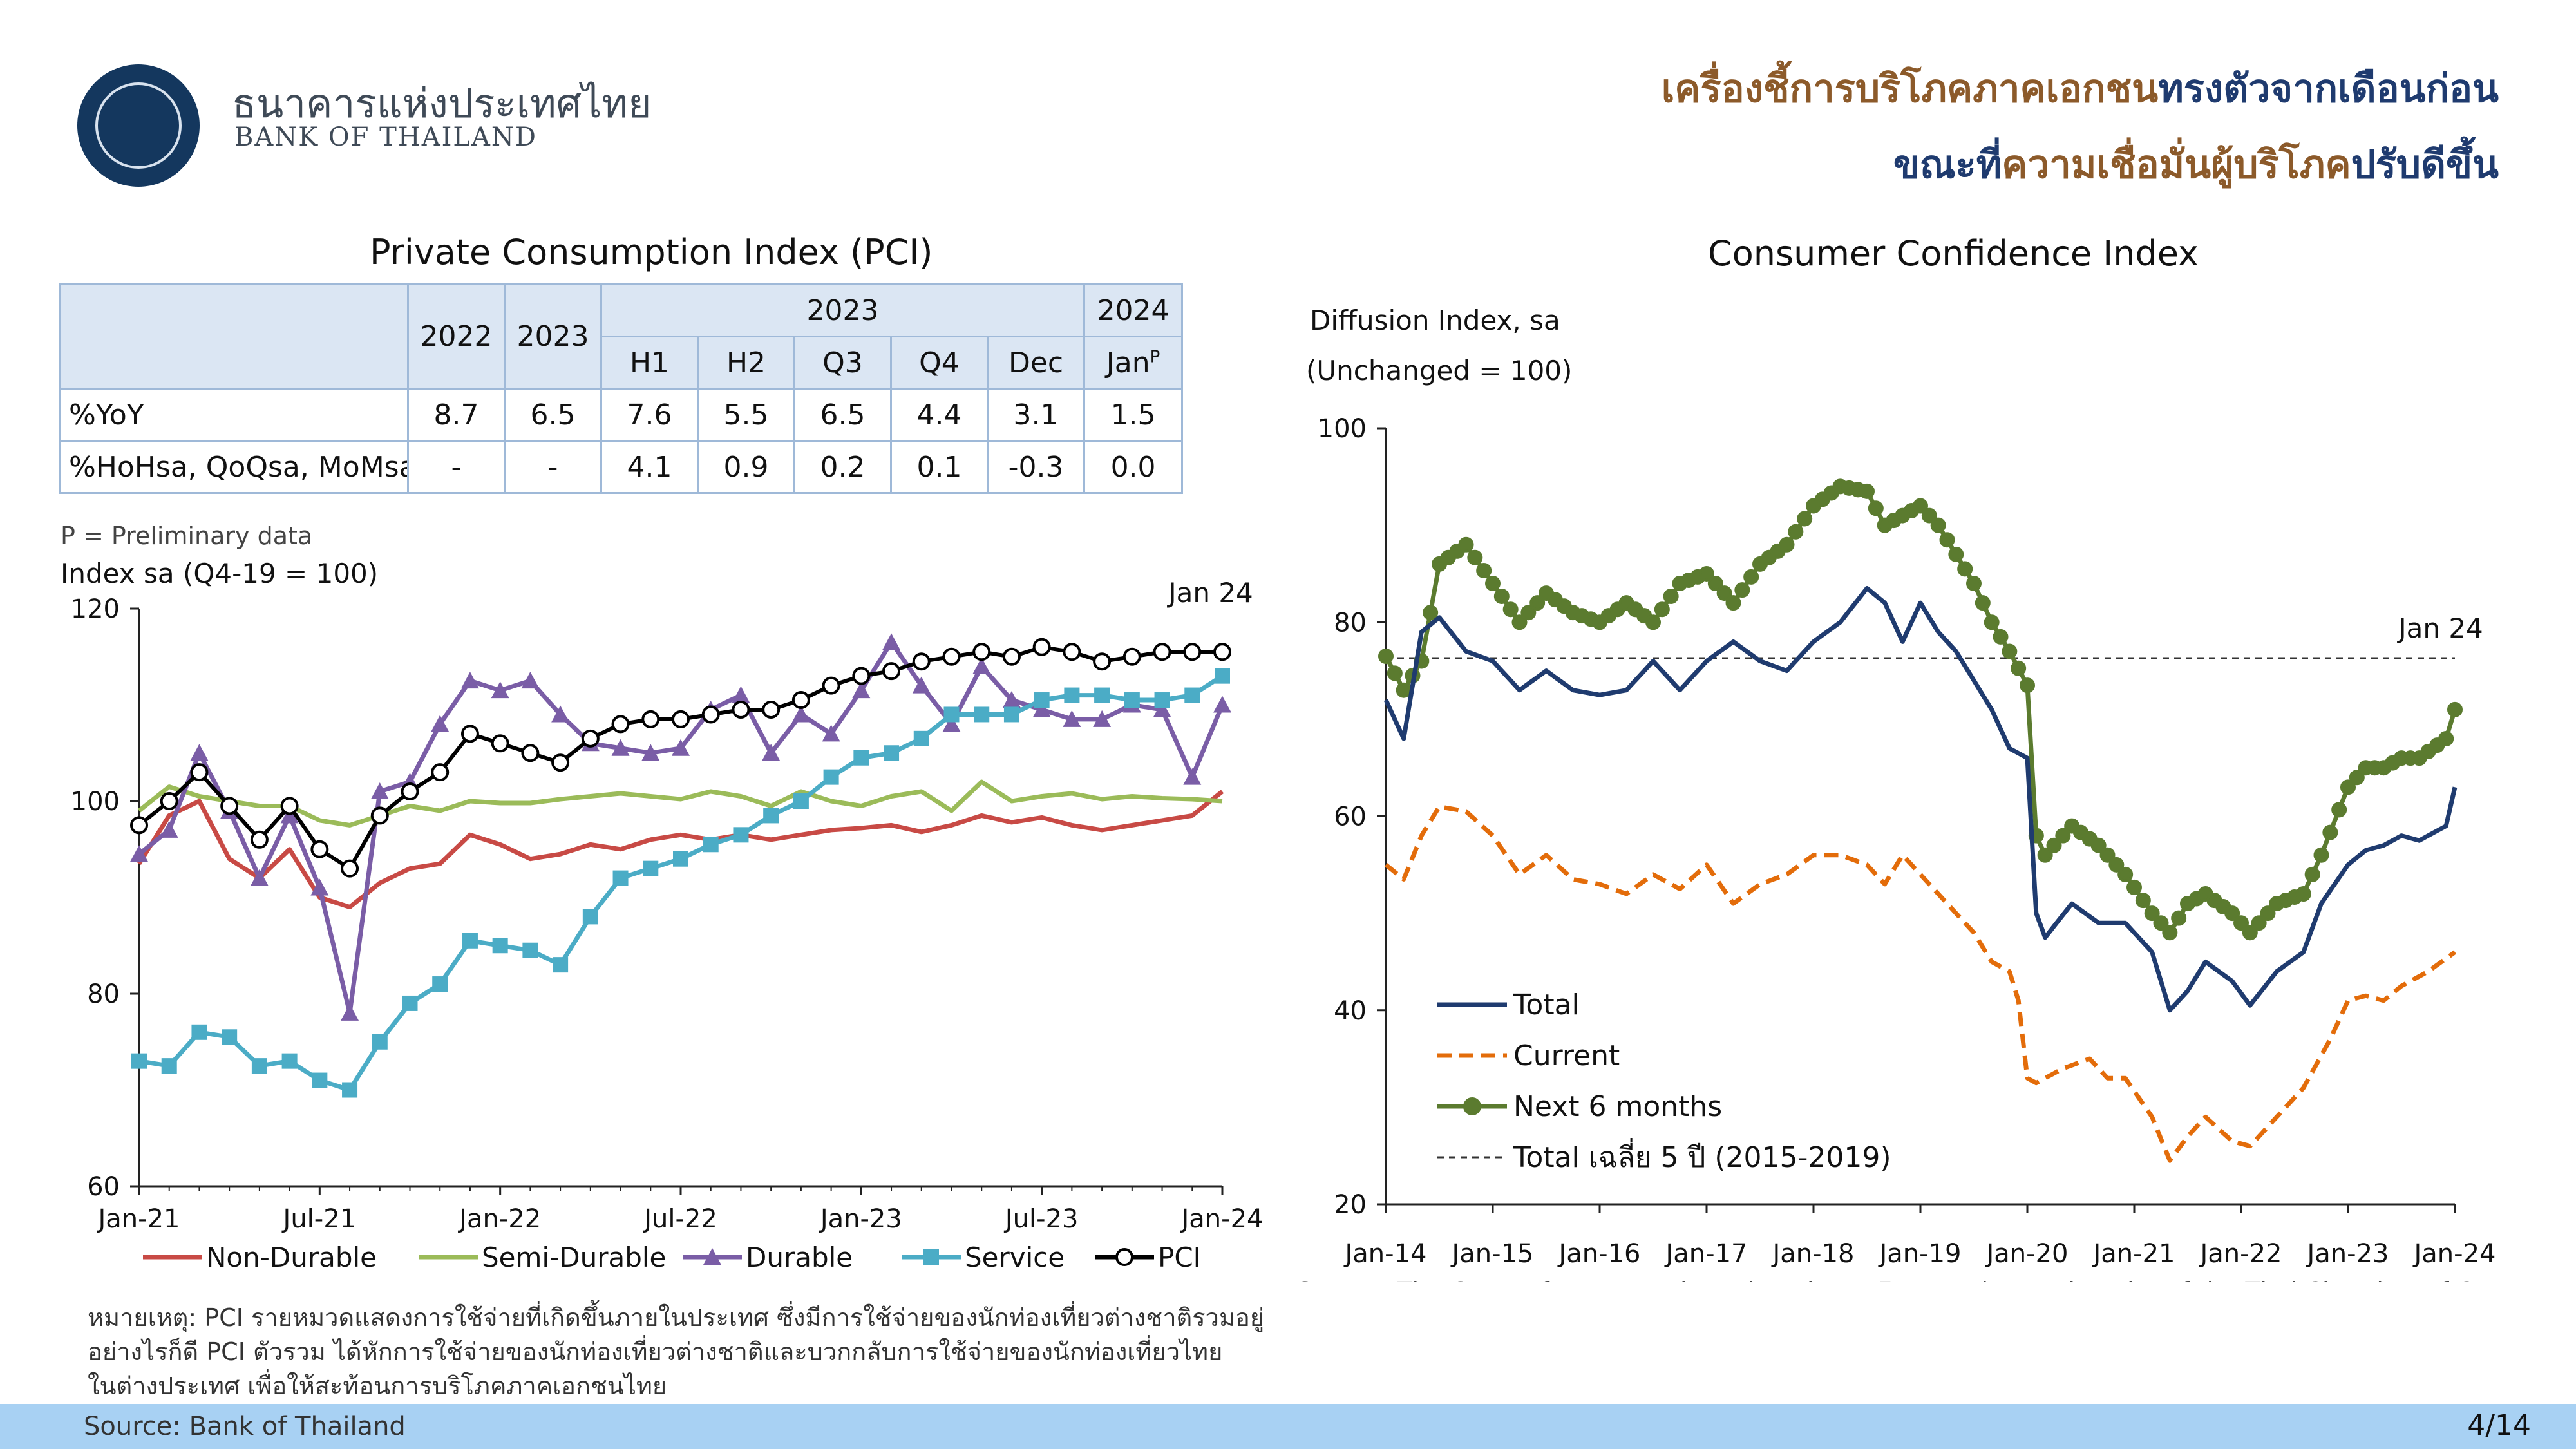 The height and width of the screenshot is (1449, 2576). Describe the element at coordinates (843, 363) in the screenshot. I see `table-header-period: Q3` at that location.